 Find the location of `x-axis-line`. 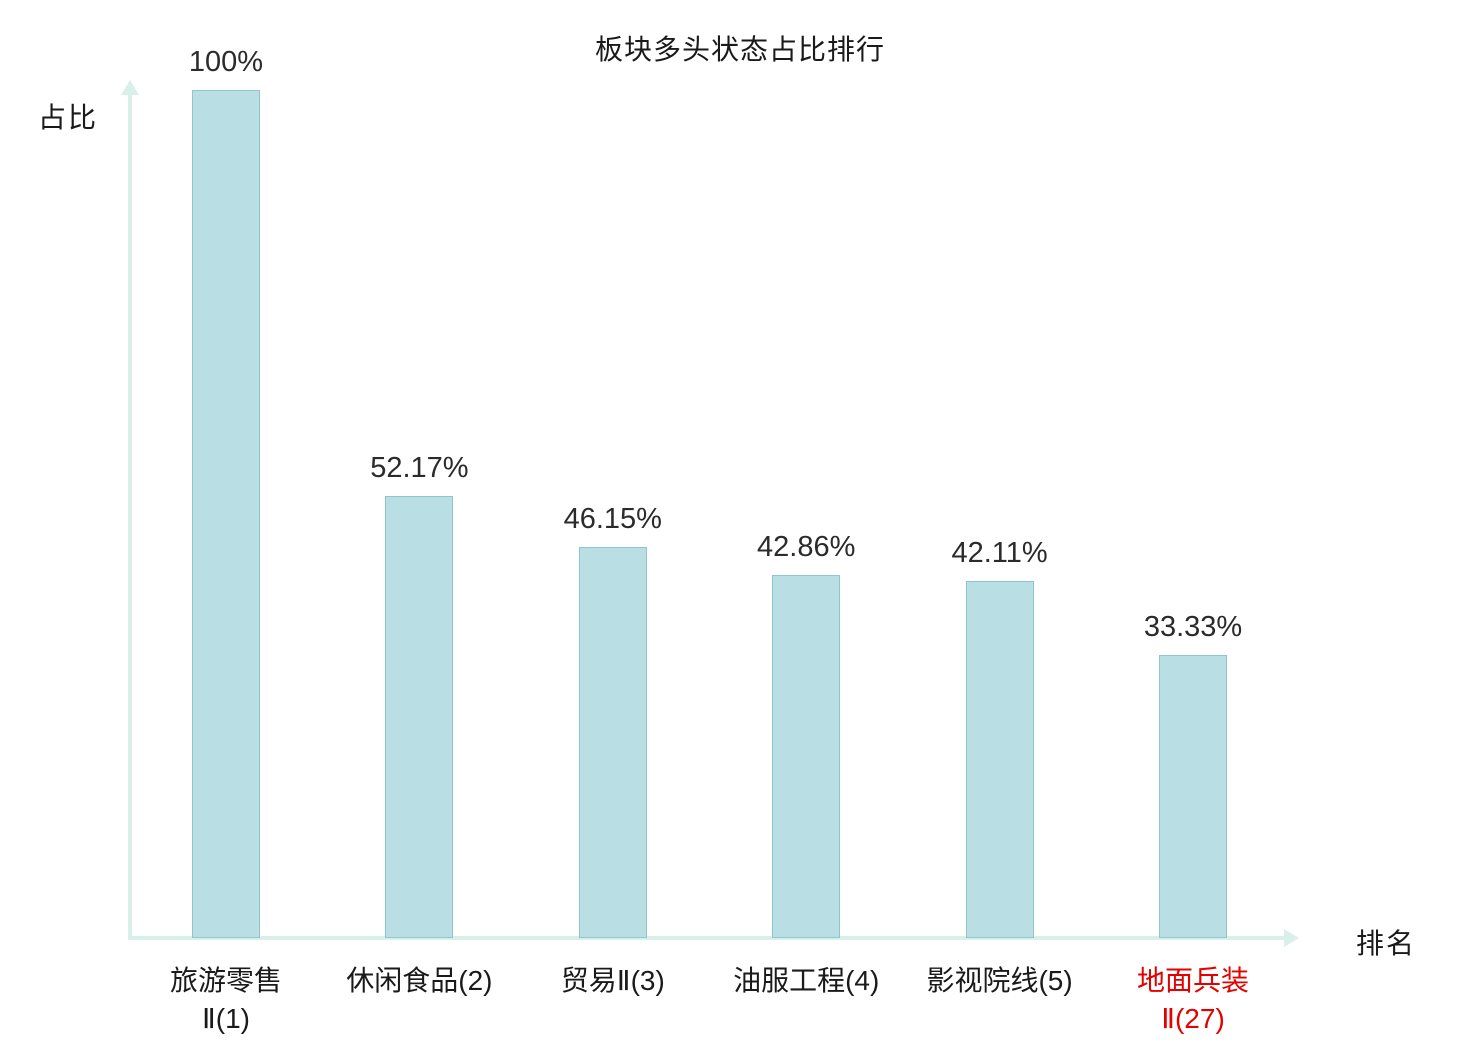

x-axis-line is located at coordinates (707, 938).